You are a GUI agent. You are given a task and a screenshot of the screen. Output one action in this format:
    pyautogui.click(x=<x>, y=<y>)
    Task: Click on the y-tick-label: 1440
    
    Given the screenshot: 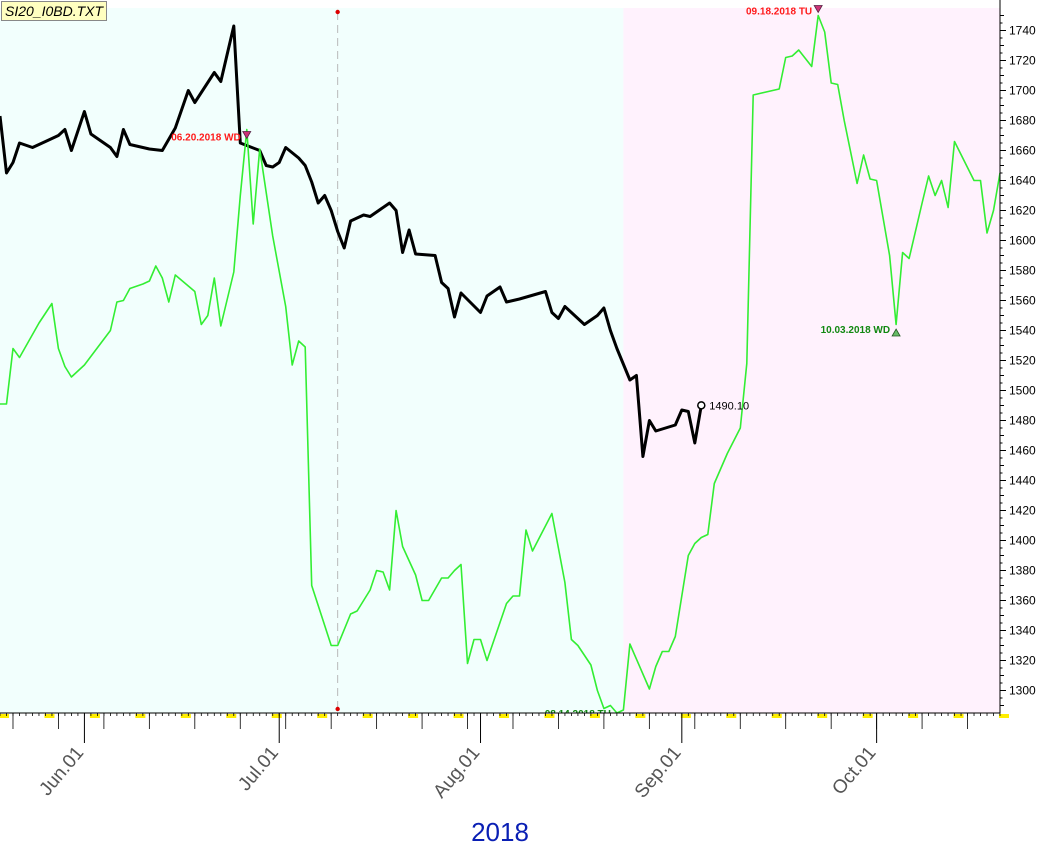 What is the action you would take?
    pyautogui.click(x=1022, y=481)
    